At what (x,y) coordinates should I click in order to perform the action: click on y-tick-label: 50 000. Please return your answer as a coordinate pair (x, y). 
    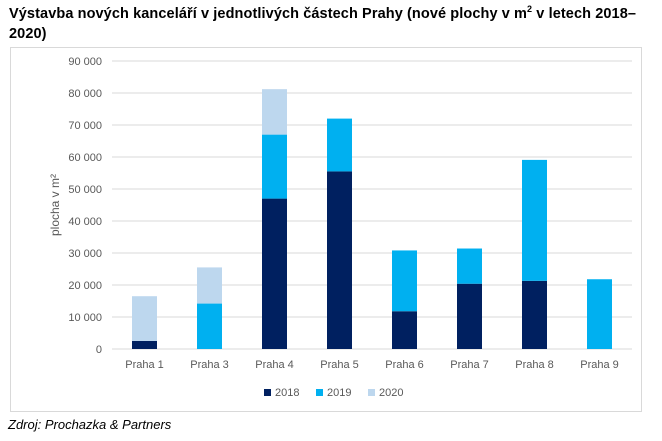
    Looking at the image, I should click on (85, 190).